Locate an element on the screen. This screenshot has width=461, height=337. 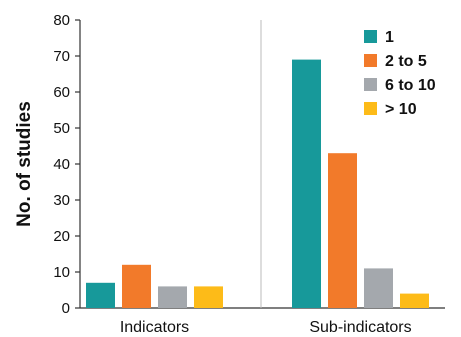
y-axis-ticks: 0 10 20 30 40 50 60 70 80 is located at coordinates (66, 164).